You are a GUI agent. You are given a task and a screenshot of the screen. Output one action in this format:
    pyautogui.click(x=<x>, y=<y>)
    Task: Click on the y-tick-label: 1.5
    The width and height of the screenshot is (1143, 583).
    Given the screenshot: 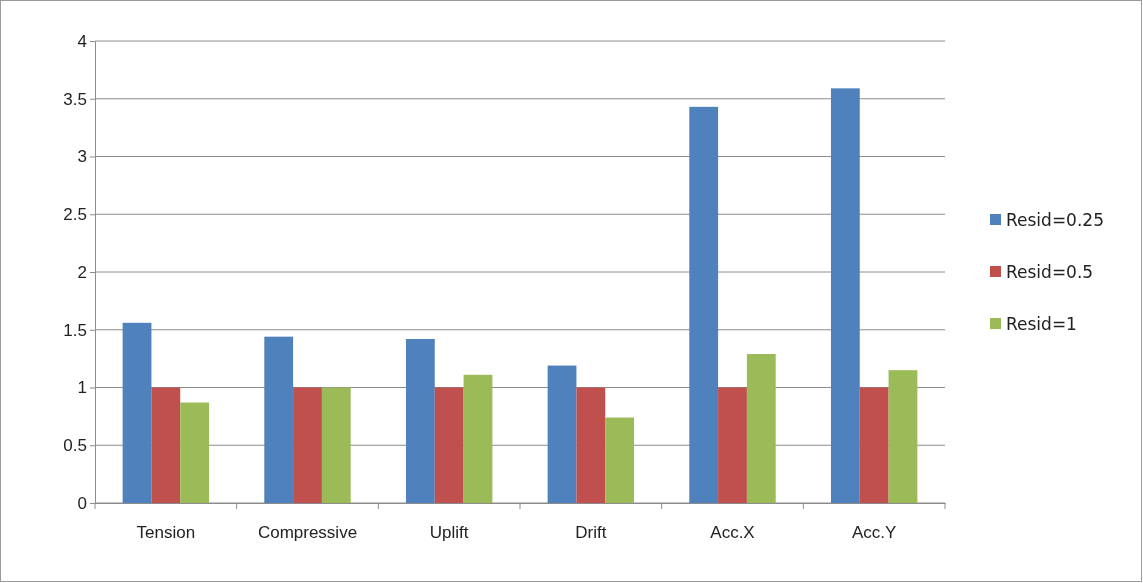 What is the action you would take?
    pyautogui.click(x=75, y=330)
    